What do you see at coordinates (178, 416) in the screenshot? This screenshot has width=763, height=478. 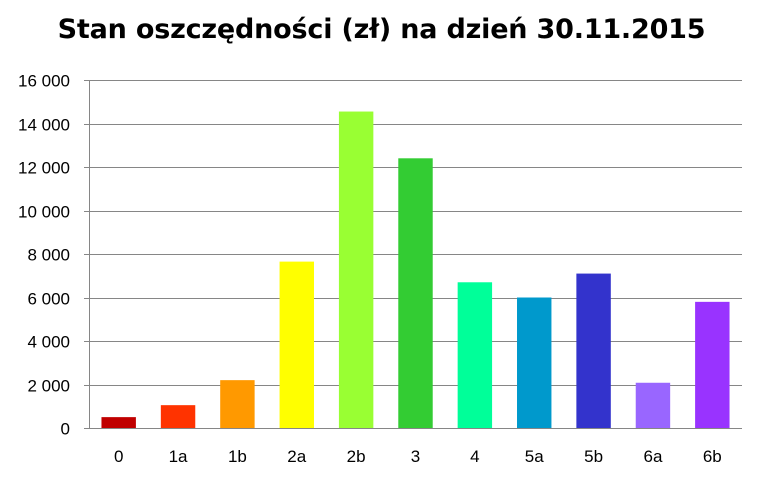 I see `bar-1a` at bounding box center [178, 416].